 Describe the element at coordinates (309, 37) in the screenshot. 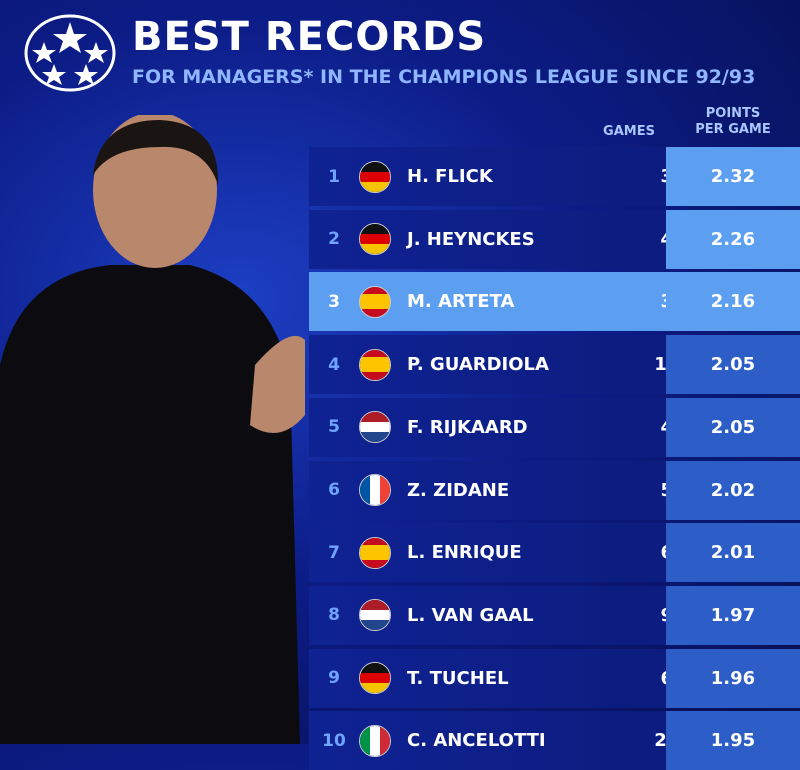

I see `page-title: BEST RECORDS` at that location.